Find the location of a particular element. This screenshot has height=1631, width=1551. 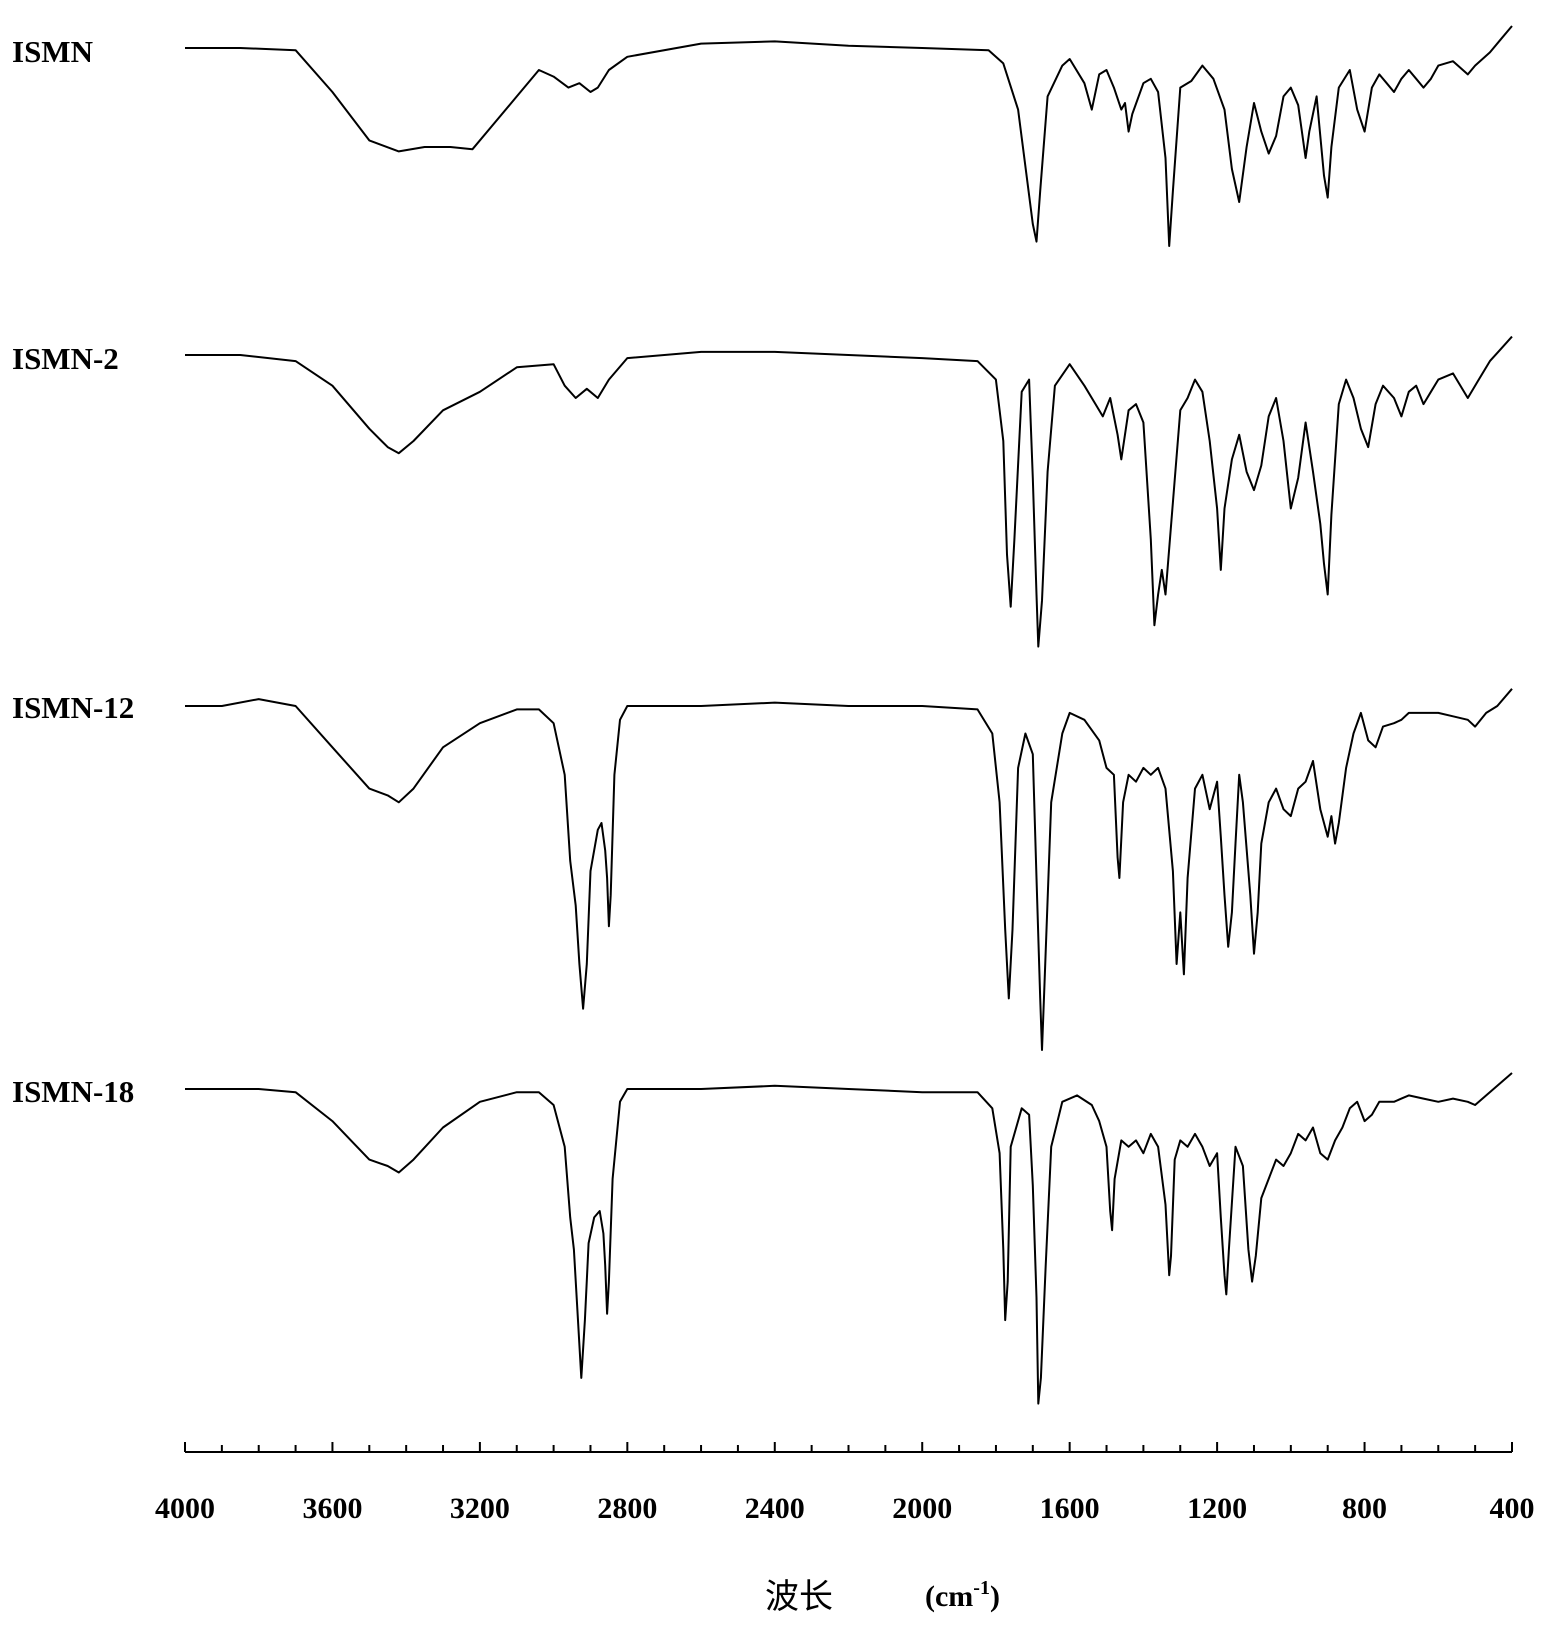

x-axis-unit-superscript: -1 is located at coordinates (981, 1588).